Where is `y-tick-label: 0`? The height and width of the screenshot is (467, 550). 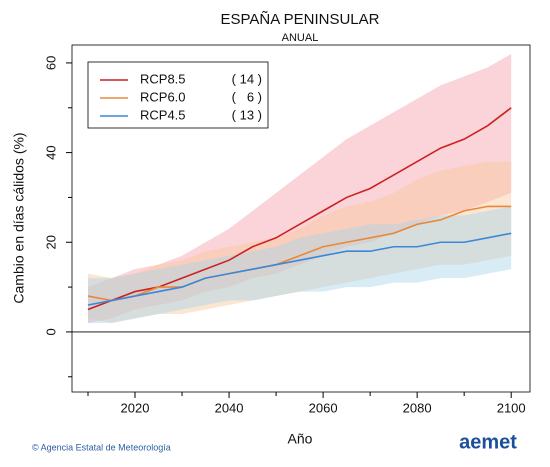 y-tick-label: 0 is located at coordinates (50, 331).